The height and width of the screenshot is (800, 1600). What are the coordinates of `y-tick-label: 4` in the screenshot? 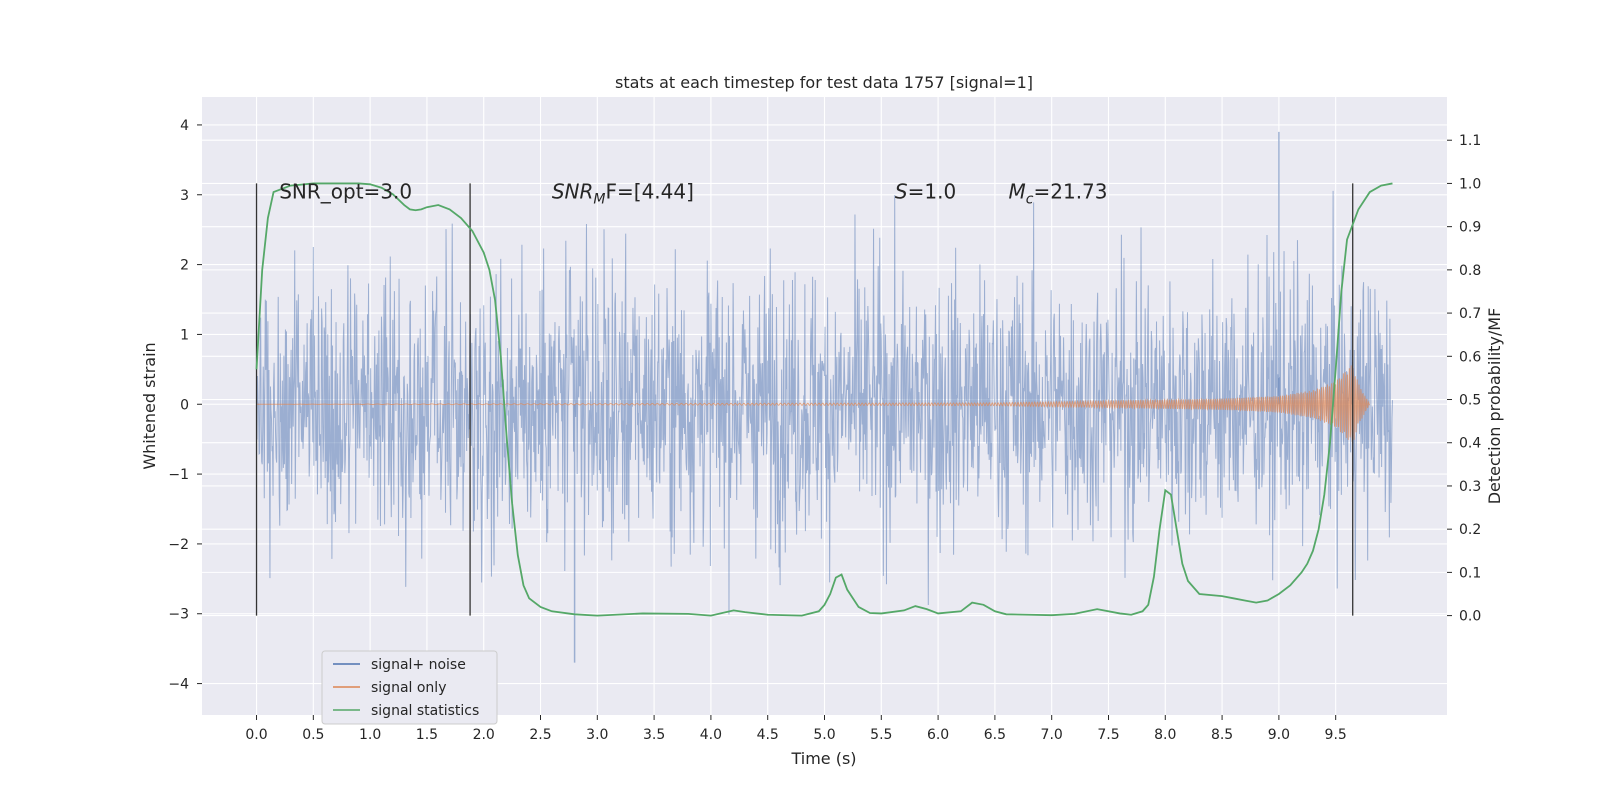 It's located at (184, 126).